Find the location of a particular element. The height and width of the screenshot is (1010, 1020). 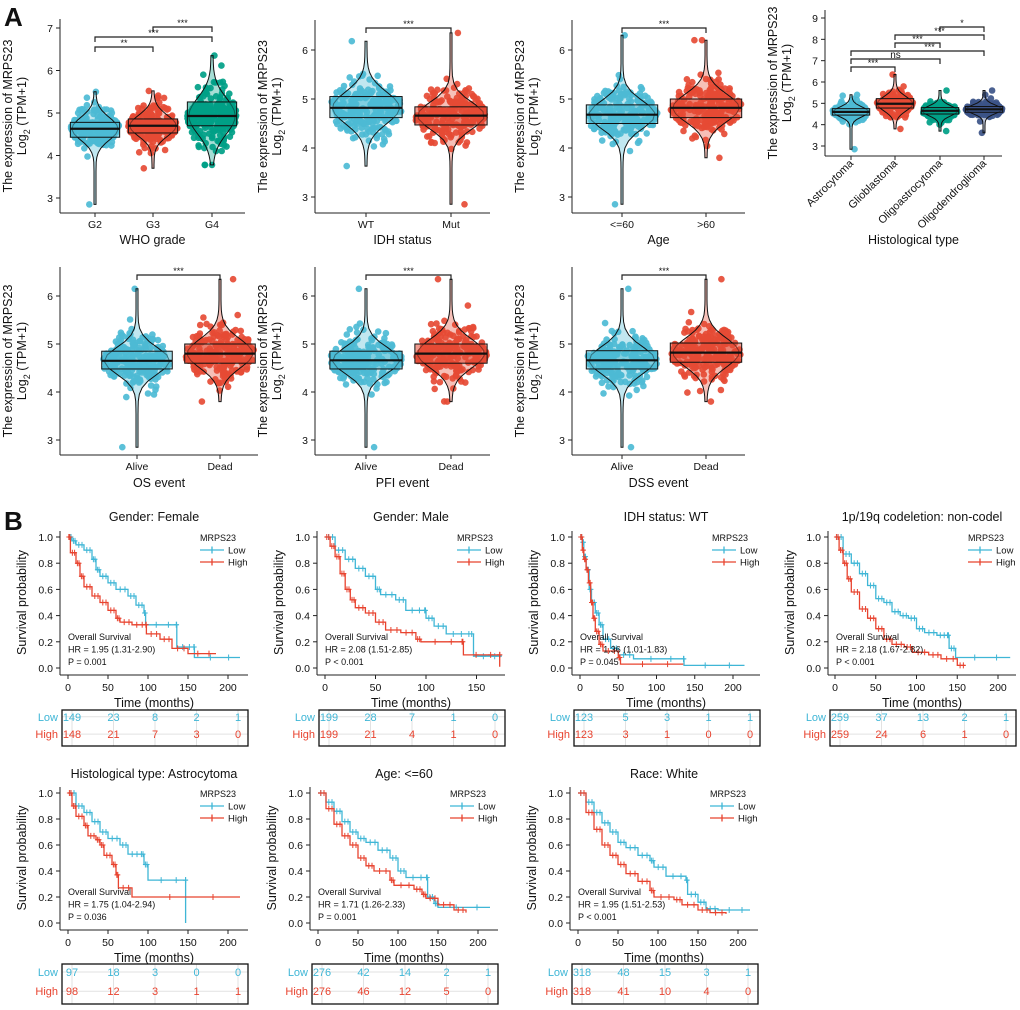

risk-table-count: 4 is located at coordinates (412, 735).